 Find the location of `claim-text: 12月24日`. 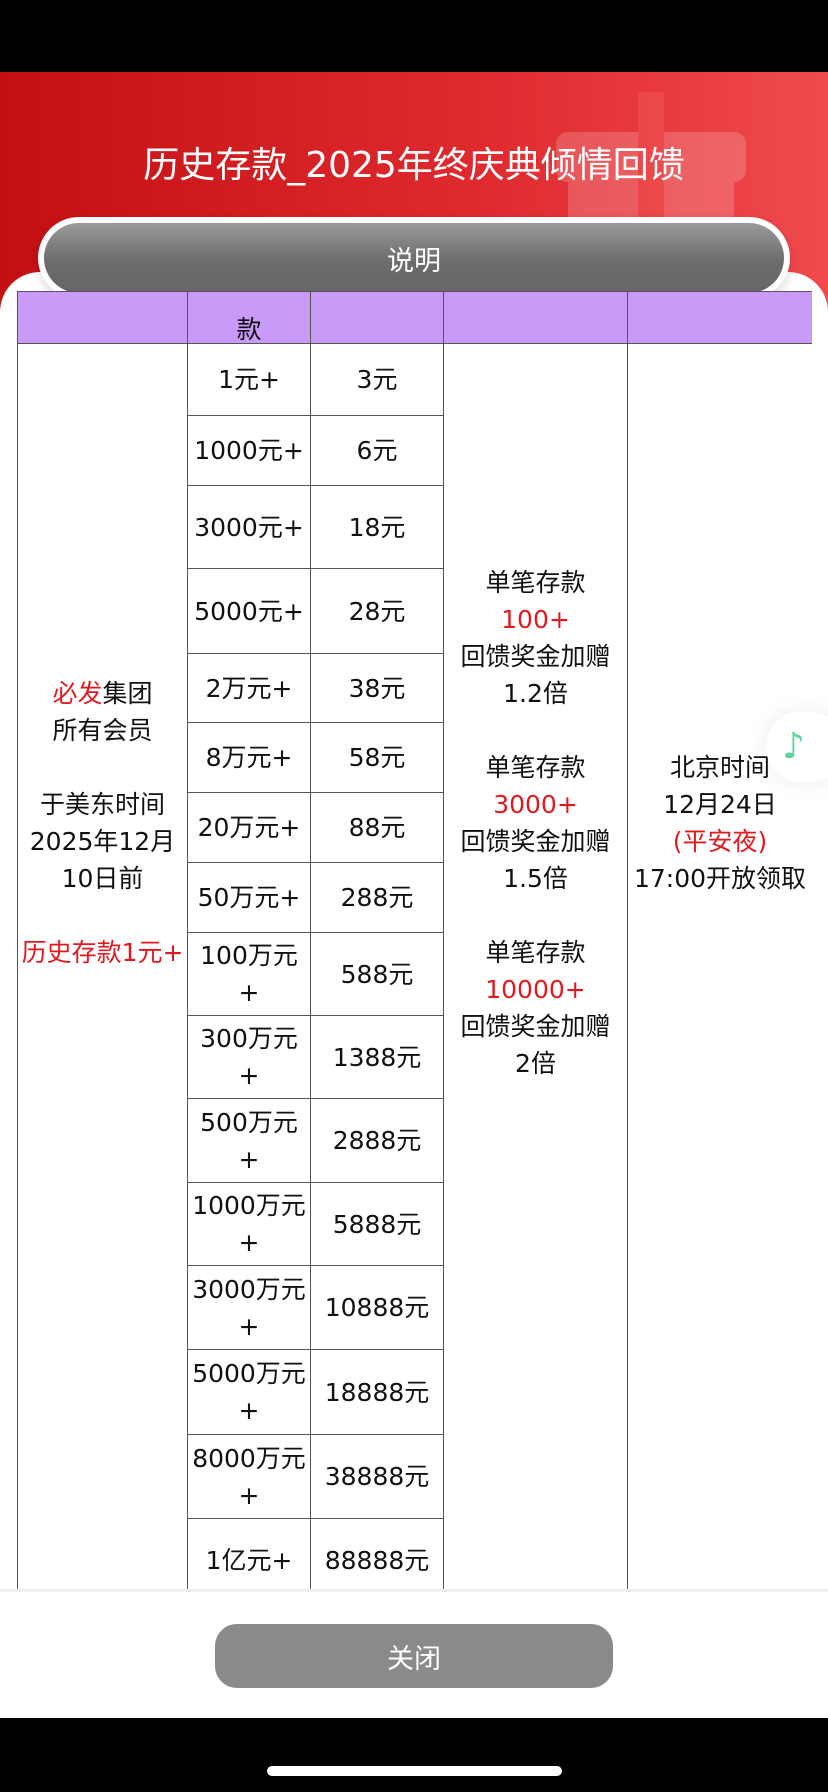

claim-text: 12月24日 is located at coordinates (720, 804).